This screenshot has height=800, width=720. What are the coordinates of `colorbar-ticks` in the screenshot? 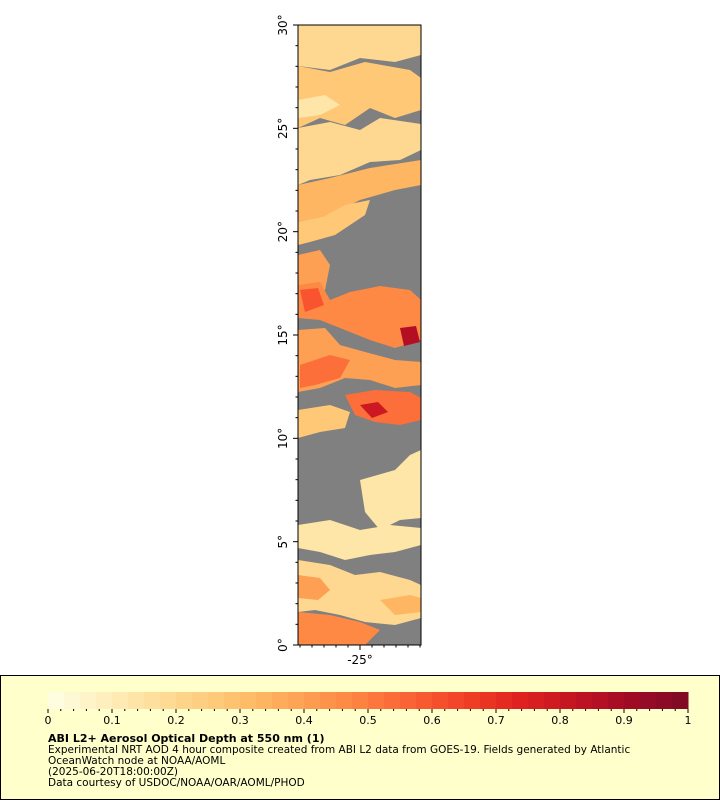 It's located at (368, 711).